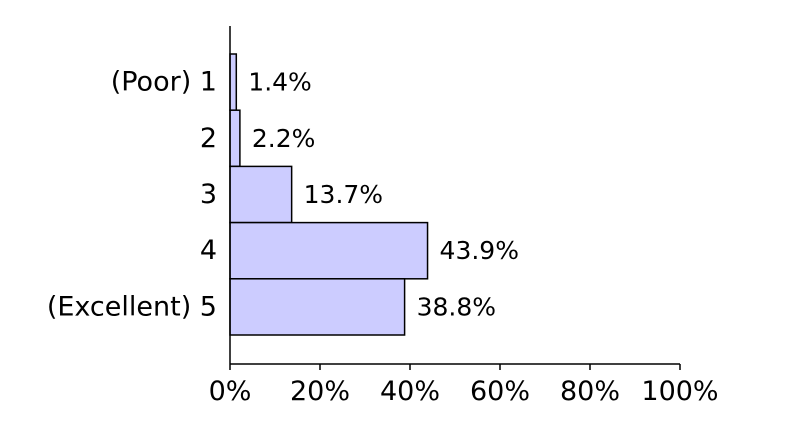 The width and height of the screenshot is (792, 446). Describe the element at coordinates (500, 391) in the screenshot. I see `x-tick-label-60: 60%` at that location.